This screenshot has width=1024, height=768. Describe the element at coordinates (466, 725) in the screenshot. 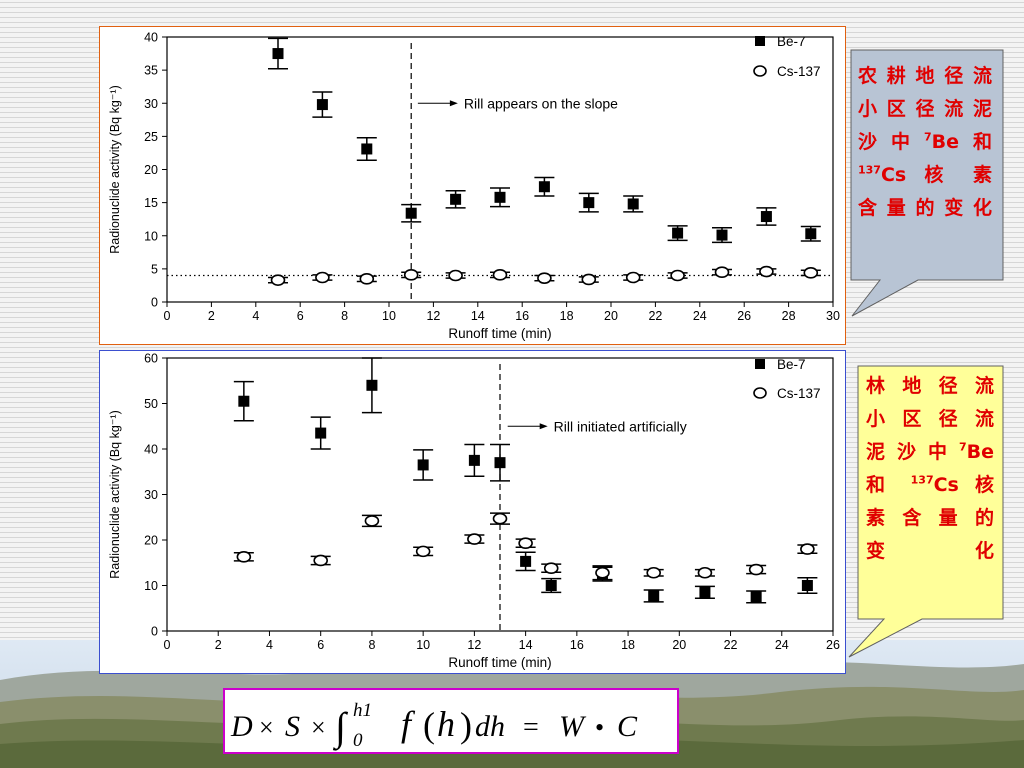

I see `formula-paren-close: )` at that location.